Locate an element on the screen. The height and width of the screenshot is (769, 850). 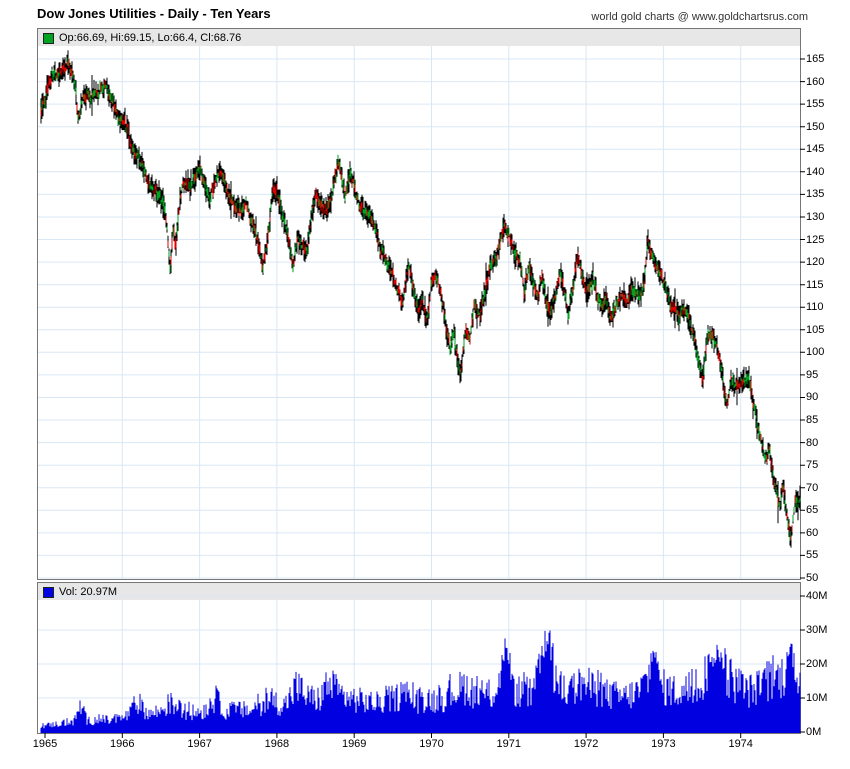
y-axis-tick-label: 125 is located at coordinates (815, 239).